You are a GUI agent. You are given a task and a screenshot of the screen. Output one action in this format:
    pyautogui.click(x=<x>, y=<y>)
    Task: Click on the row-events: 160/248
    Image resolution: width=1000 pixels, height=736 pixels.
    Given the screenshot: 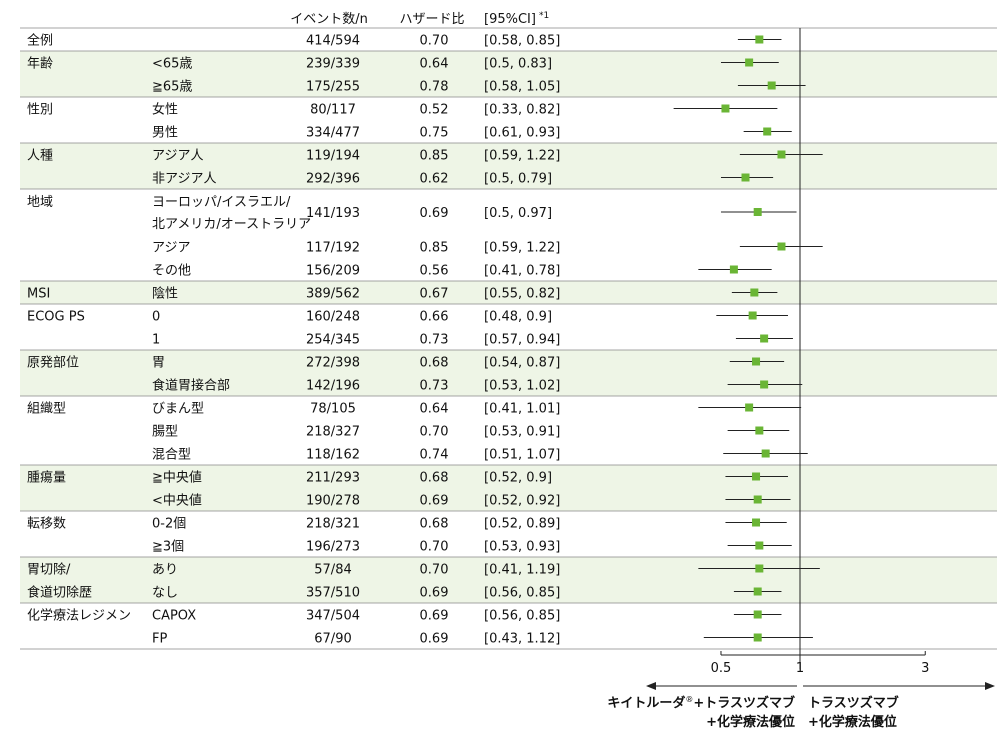 What is the action you would take?
    pyautogui.click(x=333, y=317)
    